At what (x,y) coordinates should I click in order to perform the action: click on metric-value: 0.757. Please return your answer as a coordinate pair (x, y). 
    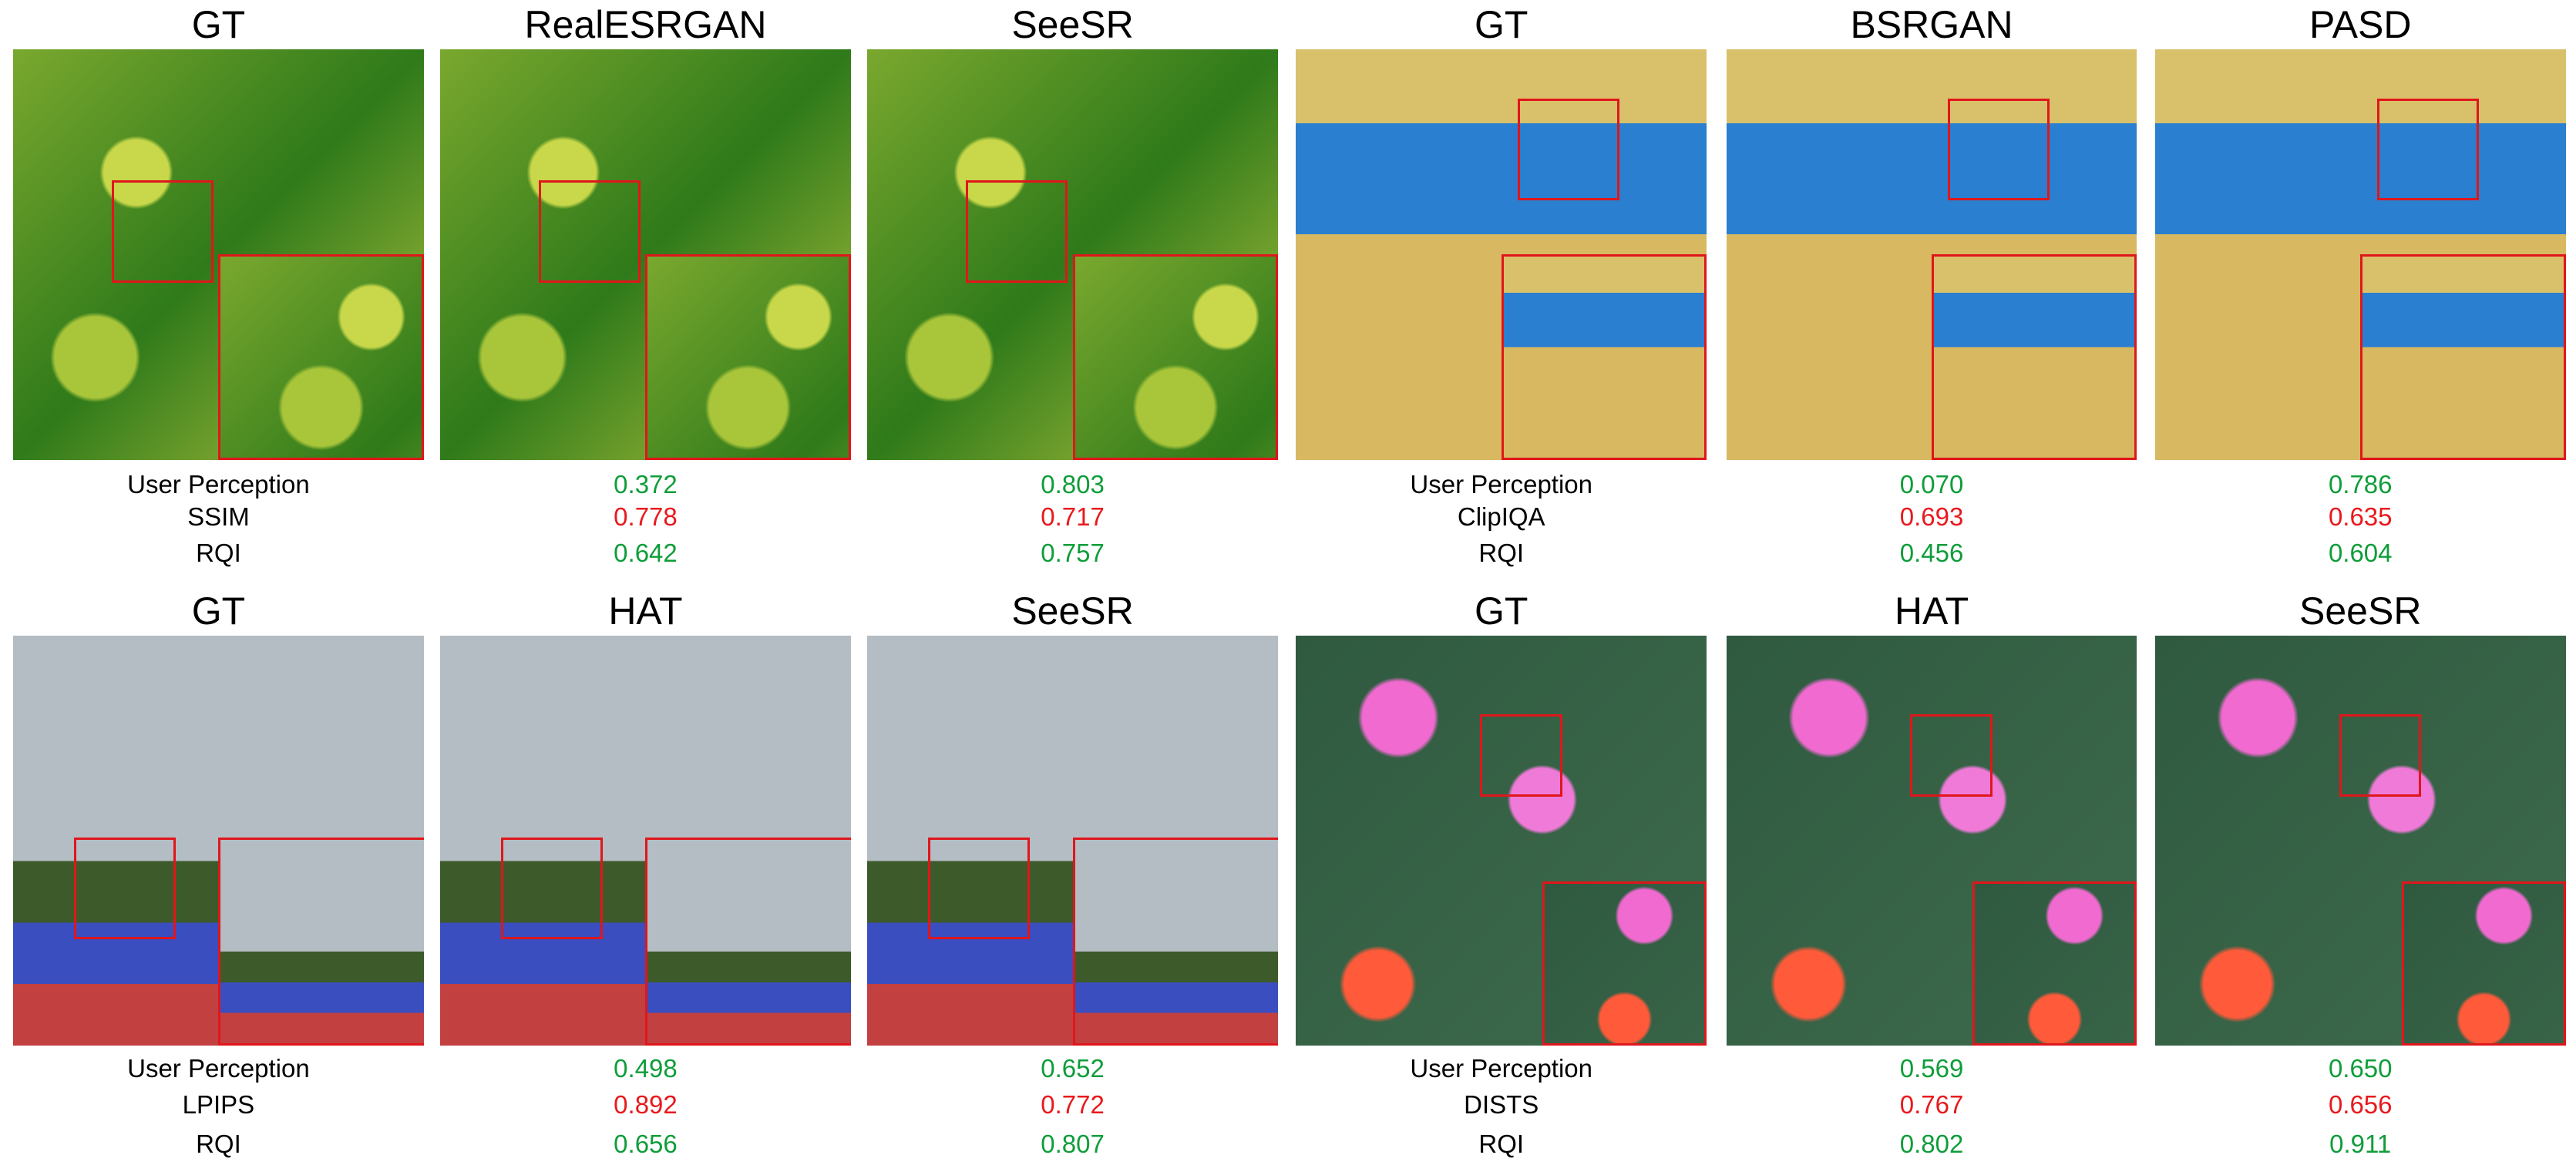
    Looking at the image, I should click on (1073, 553).